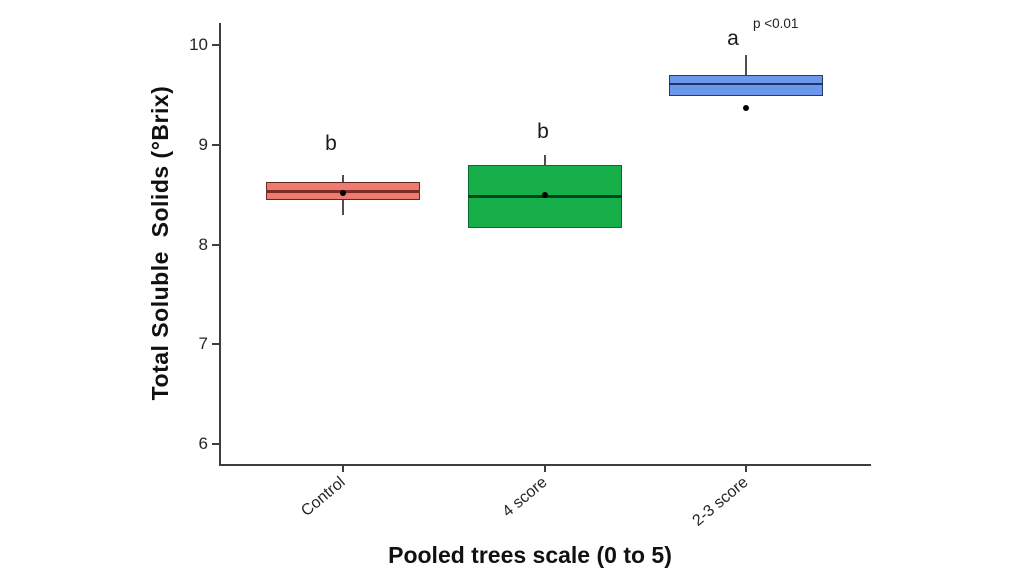 This screenshot has width=1024, height=584. I want to click on median-line, so click(746, 84).